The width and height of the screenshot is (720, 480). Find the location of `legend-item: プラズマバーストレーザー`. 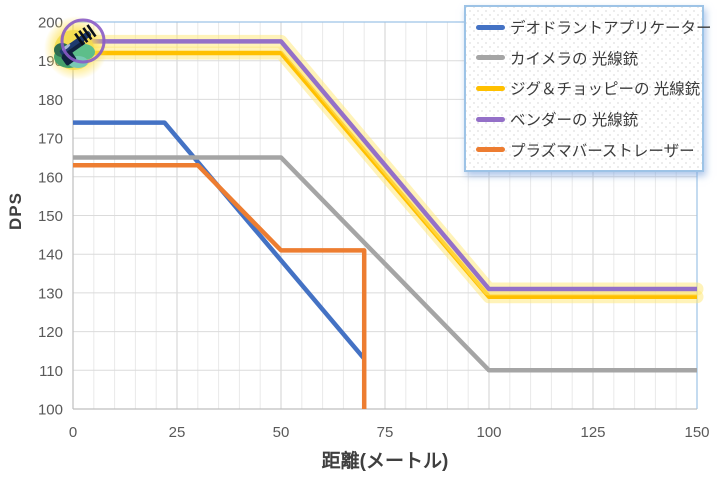

legend-item: プラズマバーストレーザー is located at coordinates (584, 150).